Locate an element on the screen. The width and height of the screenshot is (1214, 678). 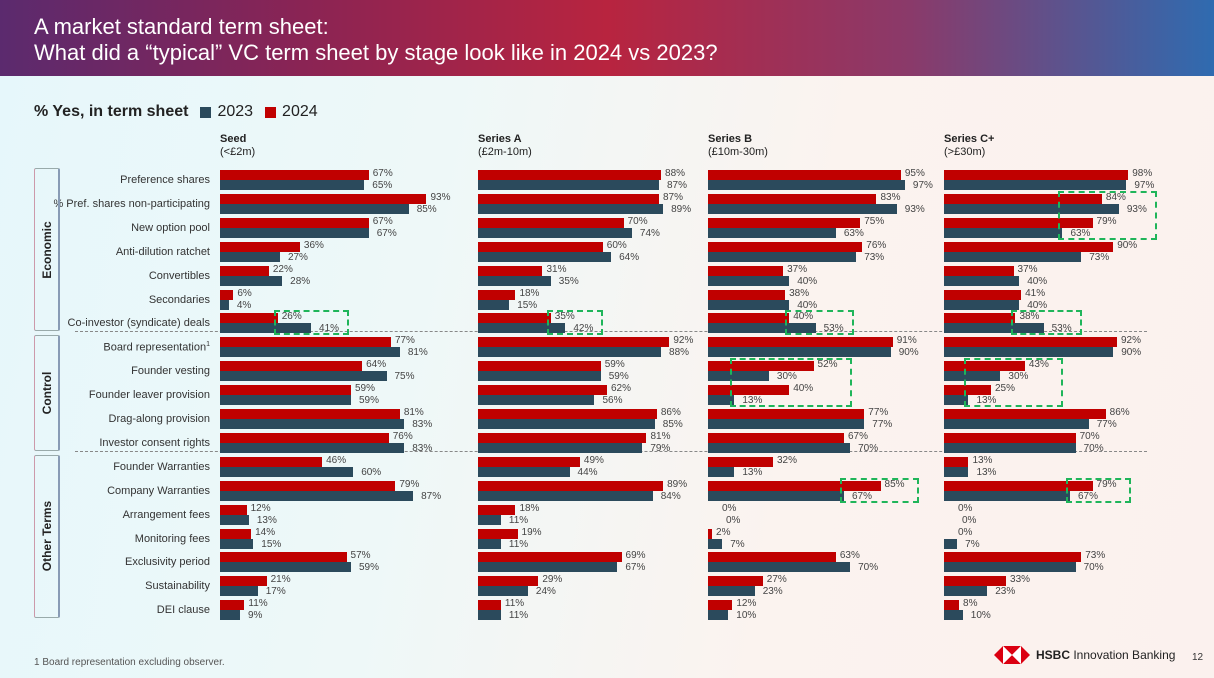
data-label-2023: 24% is located at coordinates (545, 592).